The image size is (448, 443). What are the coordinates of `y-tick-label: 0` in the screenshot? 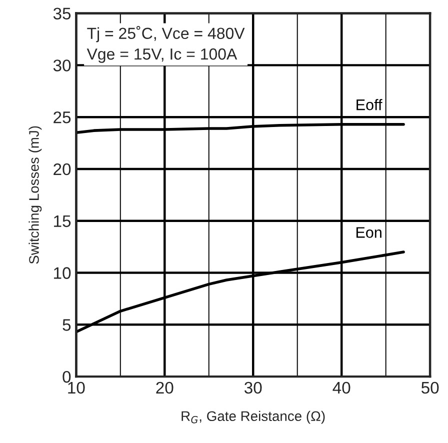 It's located at (66, 376).